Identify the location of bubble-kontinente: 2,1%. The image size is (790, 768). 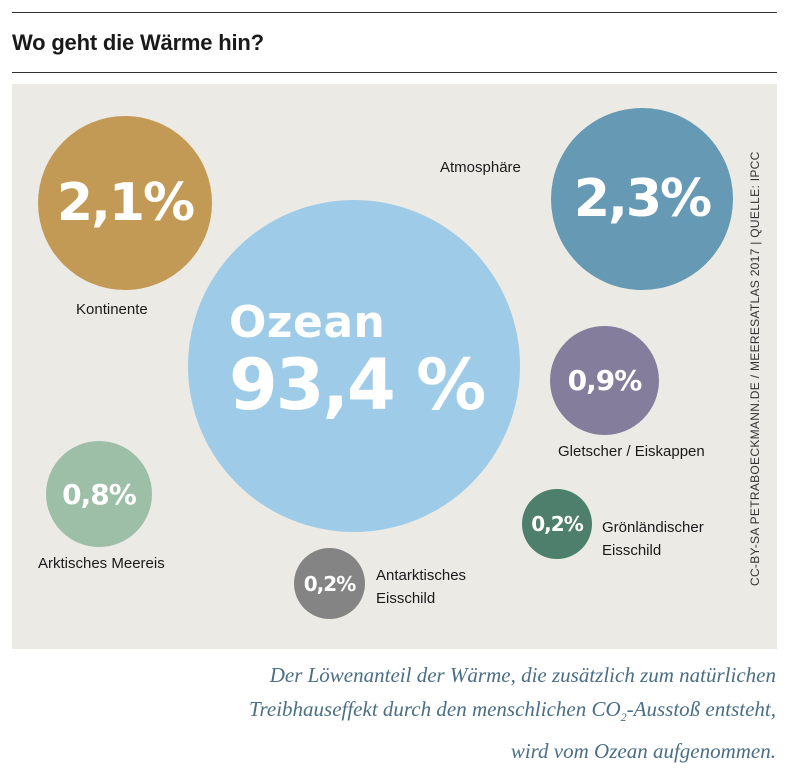
(125, 203).